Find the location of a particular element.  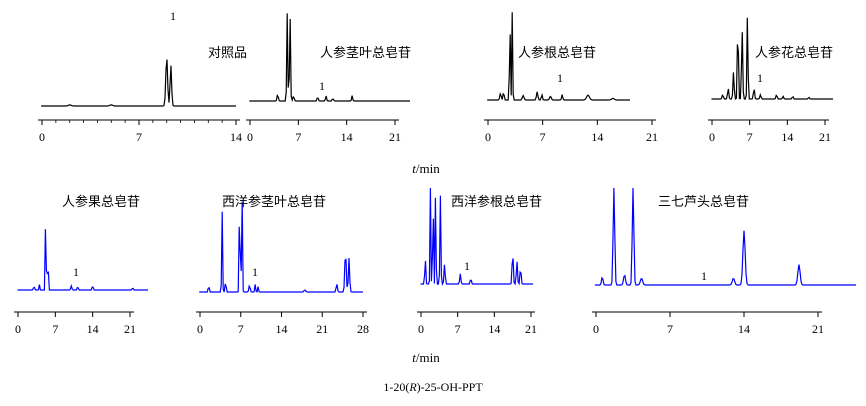

chromatogram-panel-6: 0 7 14 21 28 1 西洋参茎叶总皂苷 is located at coordinates (282, 265).